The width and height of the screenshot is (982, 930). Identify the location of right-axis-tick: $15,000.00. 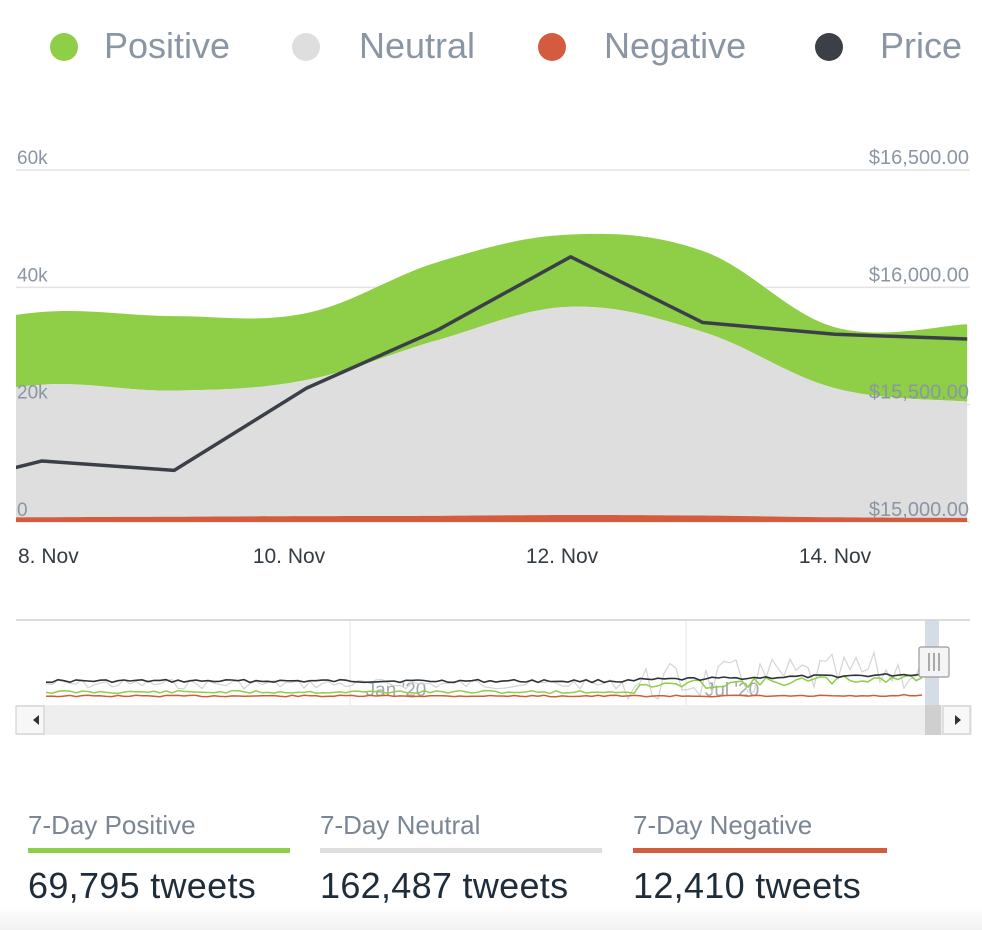
(919, 510).